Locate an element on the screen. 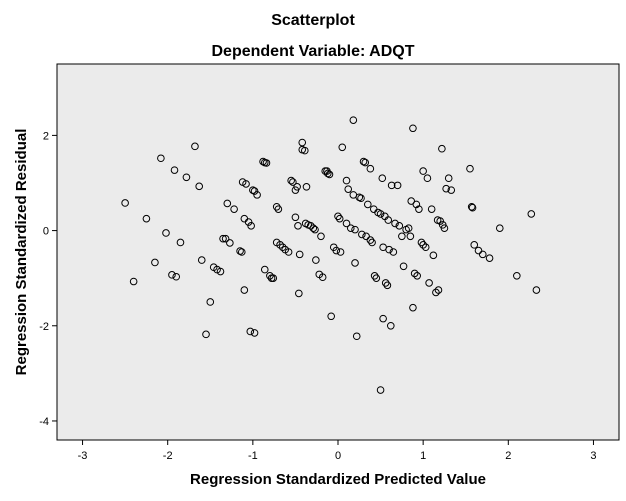  y-tick-label: -2 is located at coordinates (44, 327).